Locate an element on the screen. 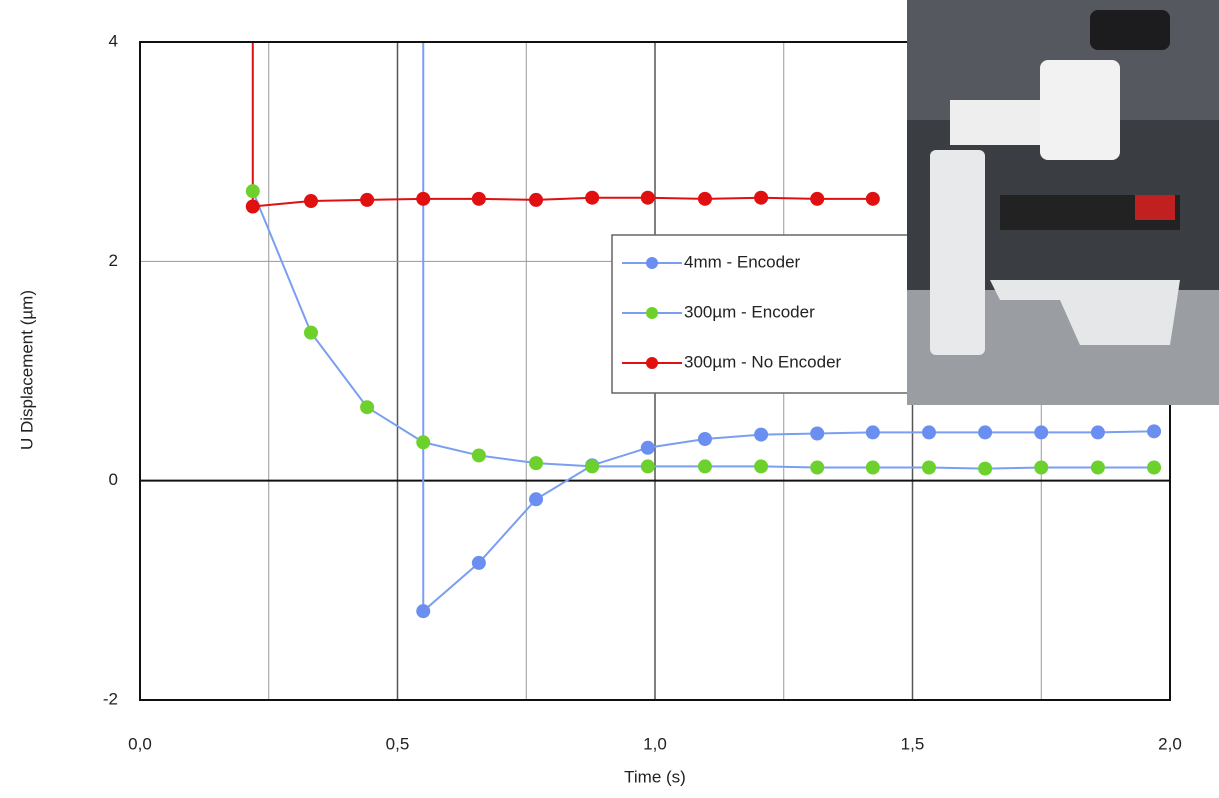 This screenshot has height=798, width=1219. photo is located at coordinates (1063, 202).